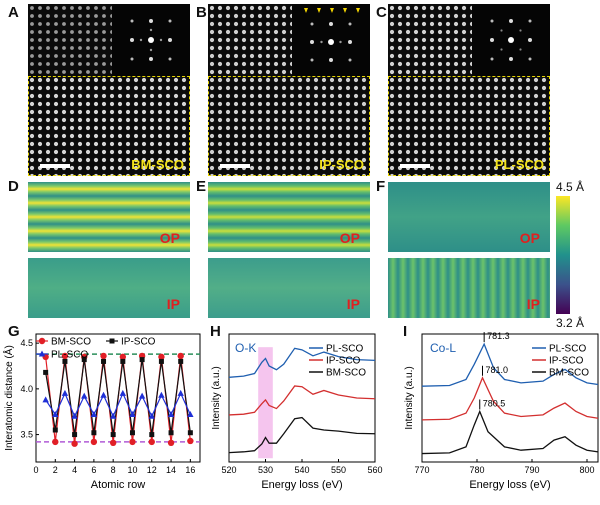  I want to click on series-line-PL-SCO, so click(302, 362).